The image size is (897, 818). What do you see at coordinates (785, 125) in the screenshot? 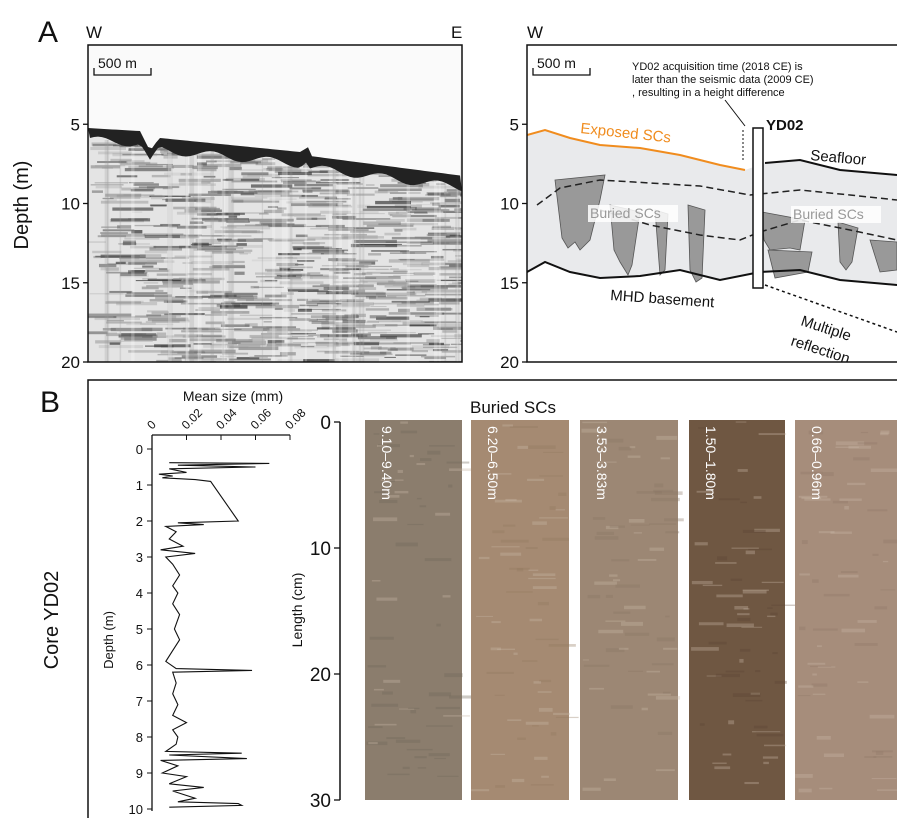
I see `core-name: YD02` at bounding box center [785, 125].